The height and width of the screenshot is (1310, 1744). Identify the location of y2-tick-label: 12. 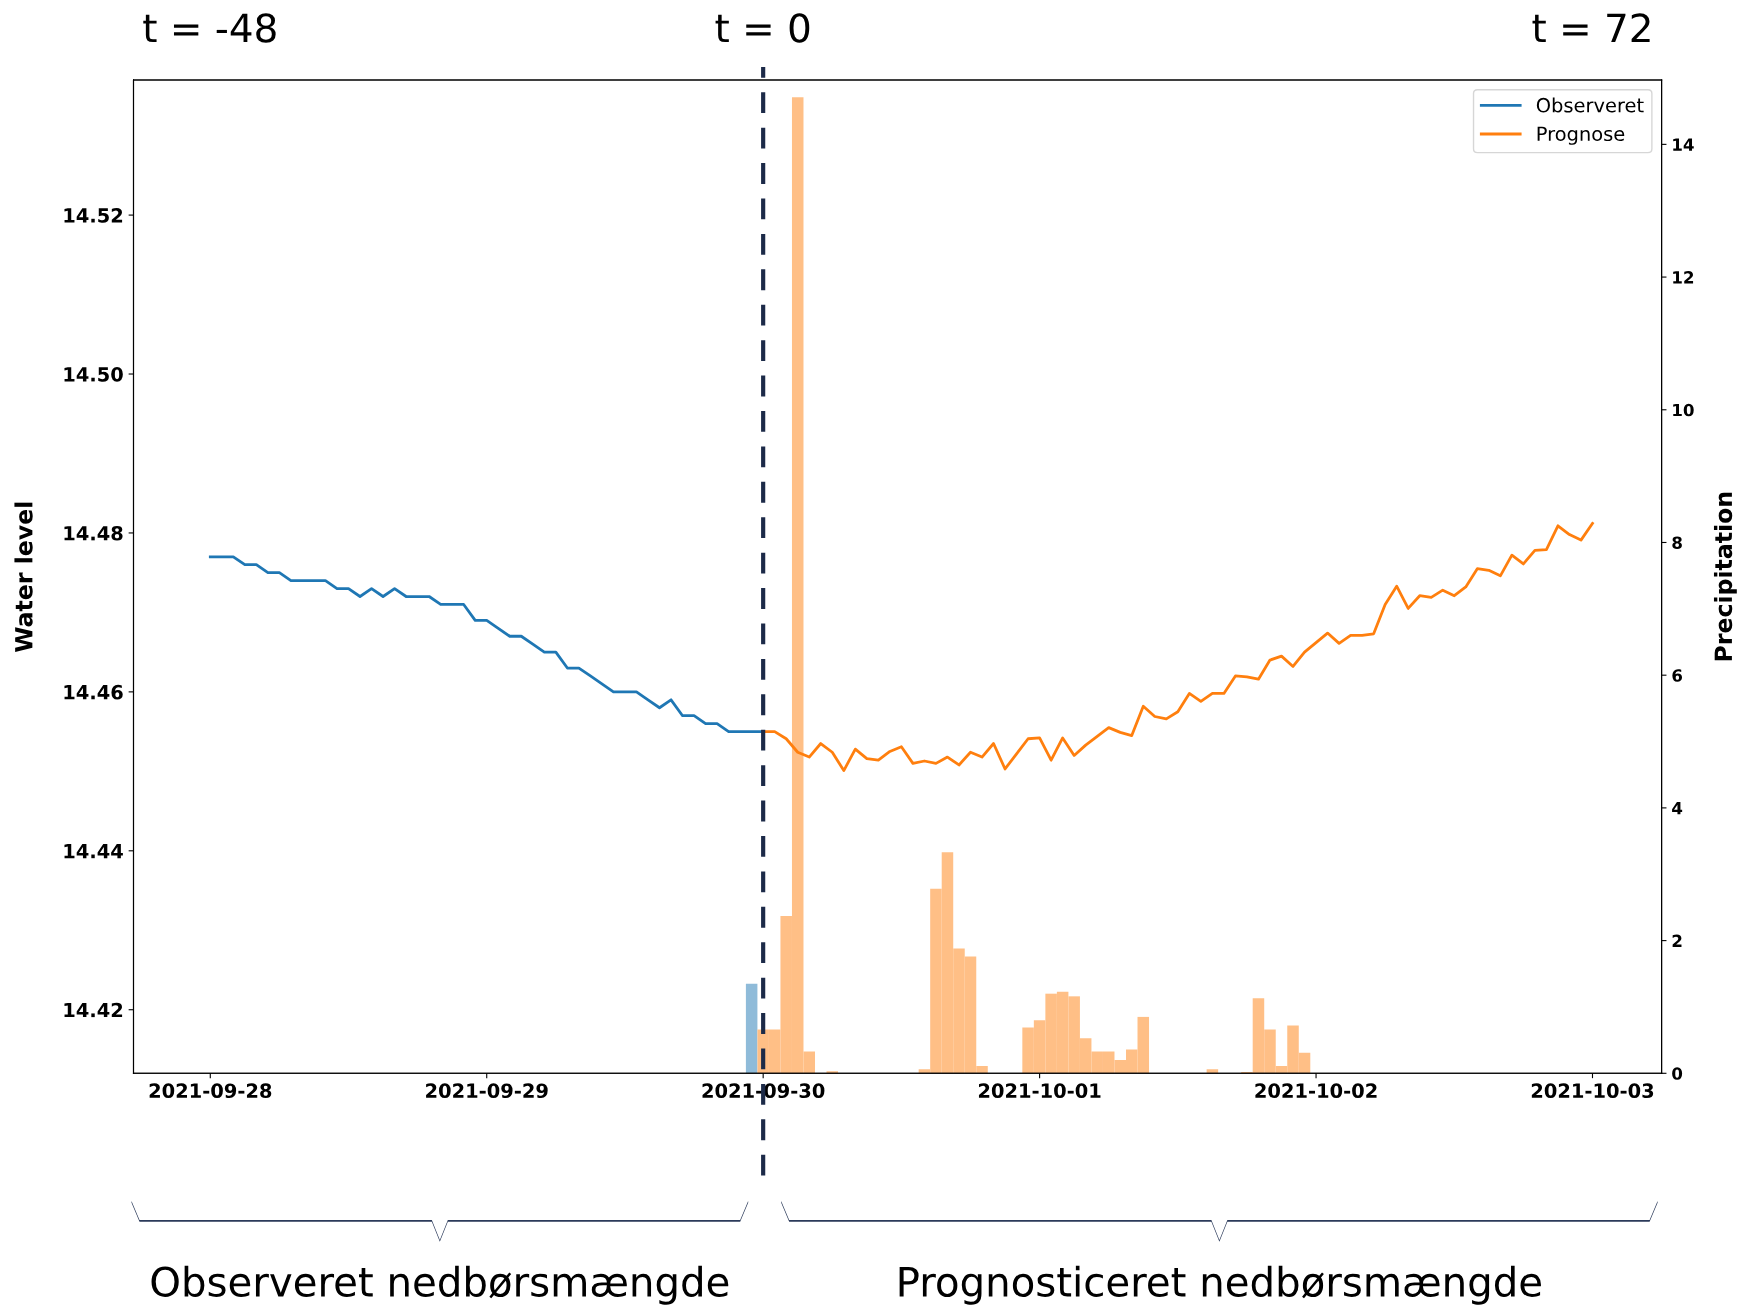
(1683, 277).